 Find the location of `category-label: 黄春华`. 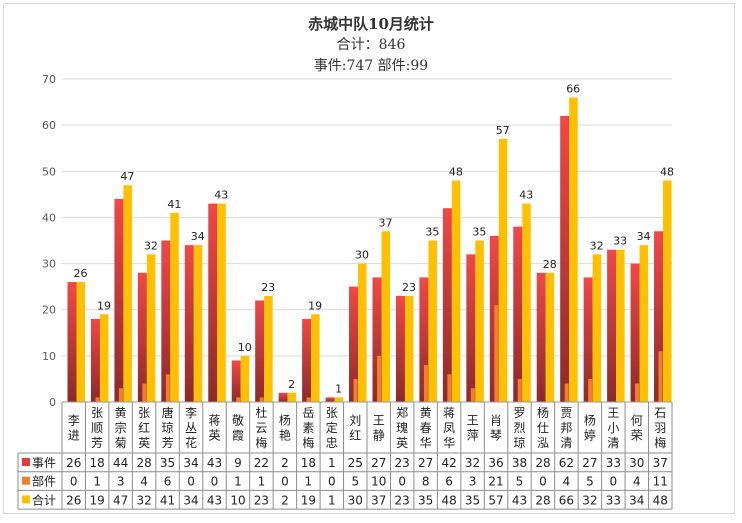

category-label: 黄春华 is located at coordinates (426, 428).